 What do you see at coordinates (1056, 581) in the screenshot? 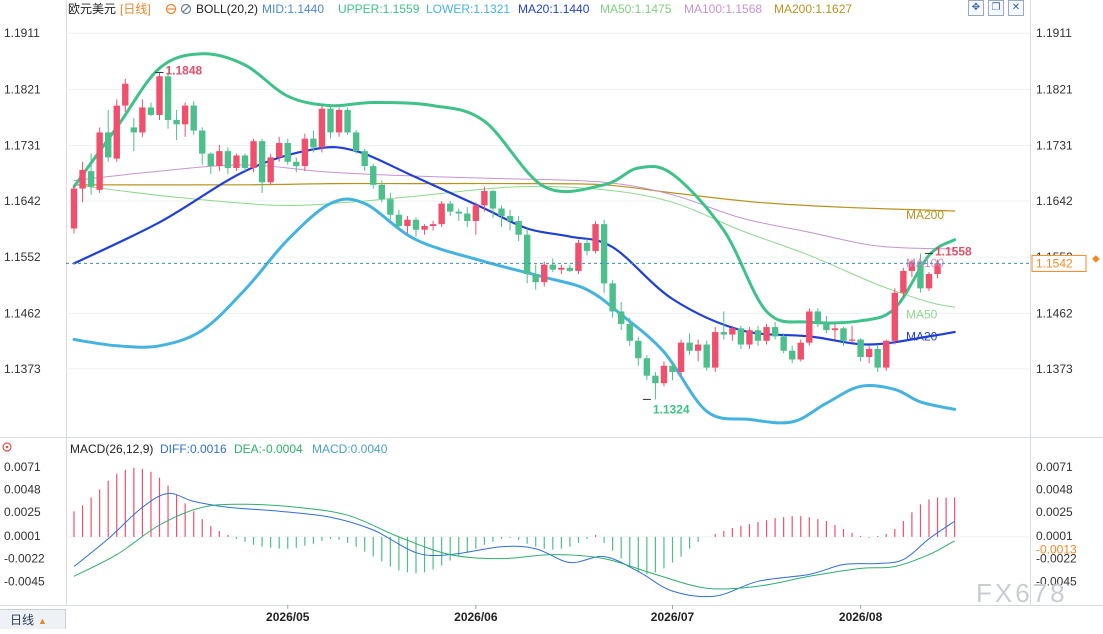
I see `macd-tick-right: -0.0045` at bounding box center [1056, 581].